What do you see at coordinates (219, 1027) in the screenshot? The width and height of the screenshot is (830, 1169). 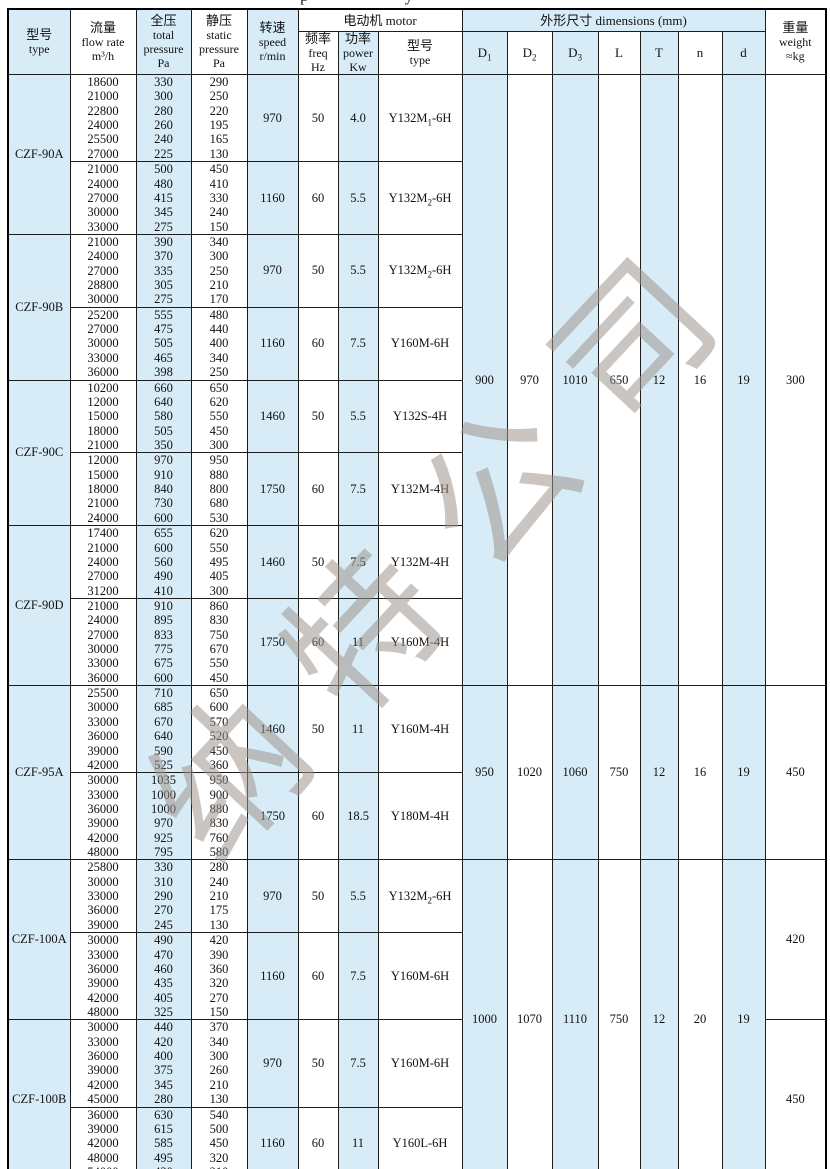 I see `static-value-line: 370` at bounding box center [219, 1027].